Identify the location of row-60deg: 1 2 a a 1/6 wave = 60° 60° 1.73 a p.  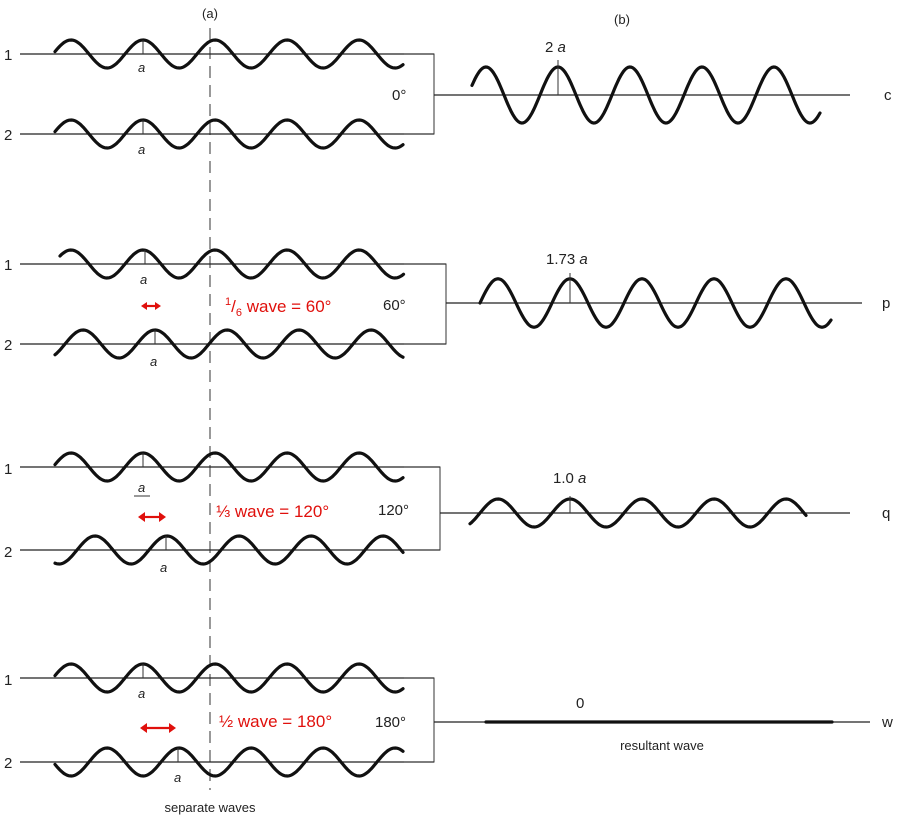
(447, 308).